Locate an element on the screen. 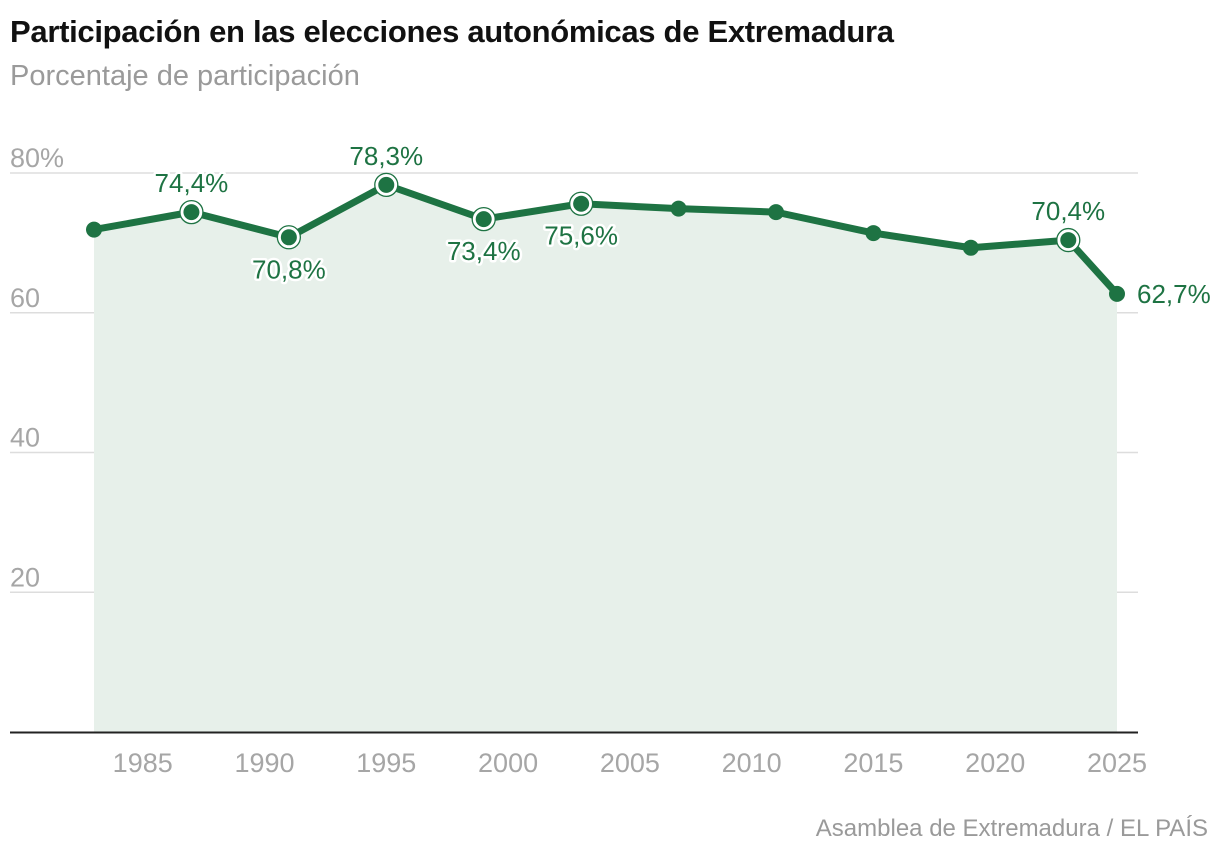  data-points is located at coordinates (605, 237).